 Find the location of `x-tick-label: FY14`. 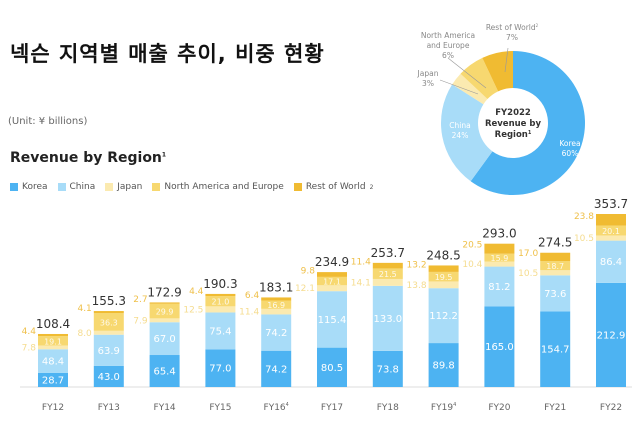

x-tick-label: FY14 is located at coordinates (165, 408).